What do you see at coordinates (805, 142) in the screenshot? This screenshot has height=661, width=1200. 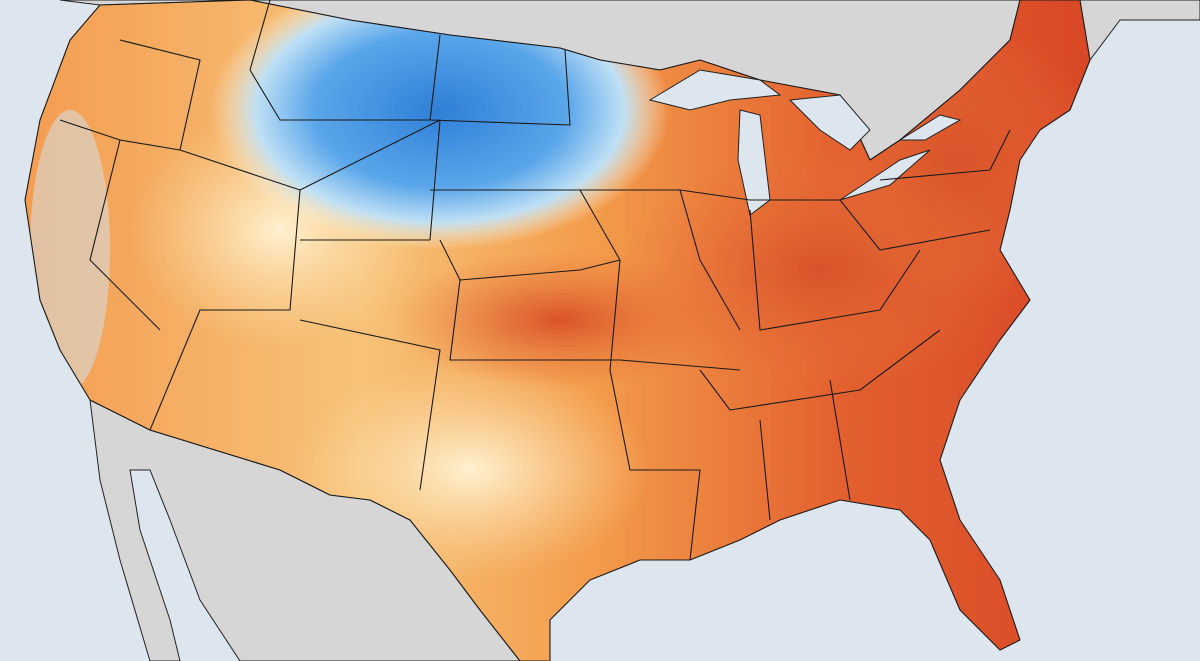 I see `great-lakes` at bounding box center [805, 142].